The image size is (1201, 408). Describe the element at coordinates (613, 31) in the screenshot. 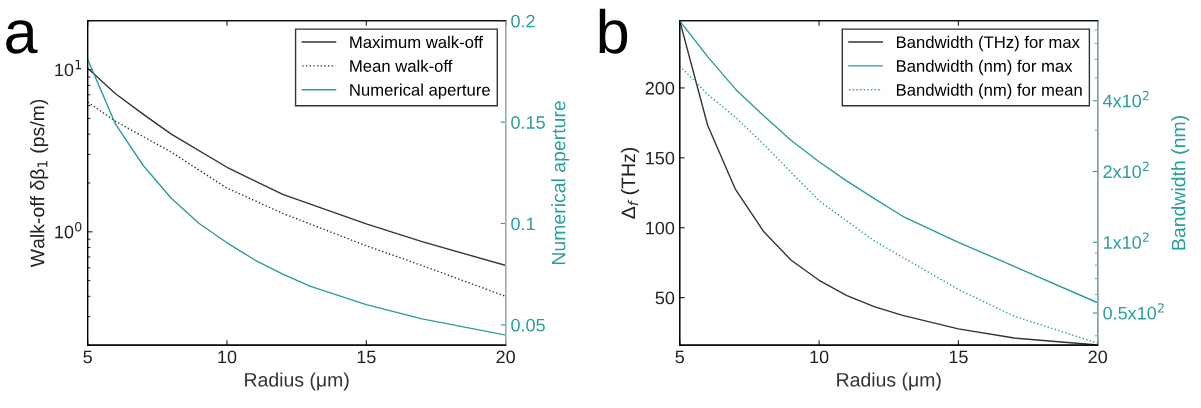

I see `text: b` at that location.